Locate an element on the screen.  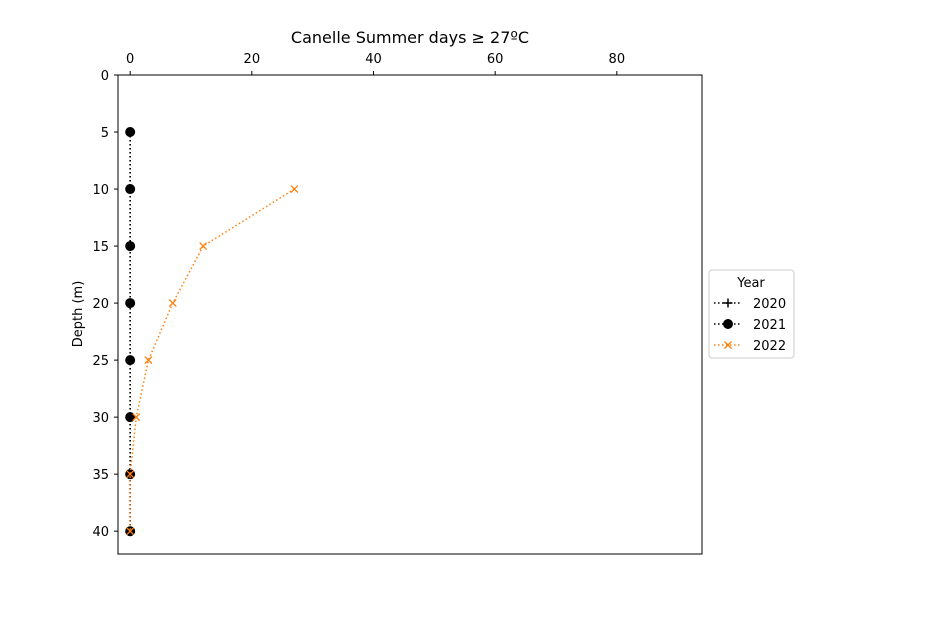
y-tick-label: 15 is located at coordinates (100, 247).